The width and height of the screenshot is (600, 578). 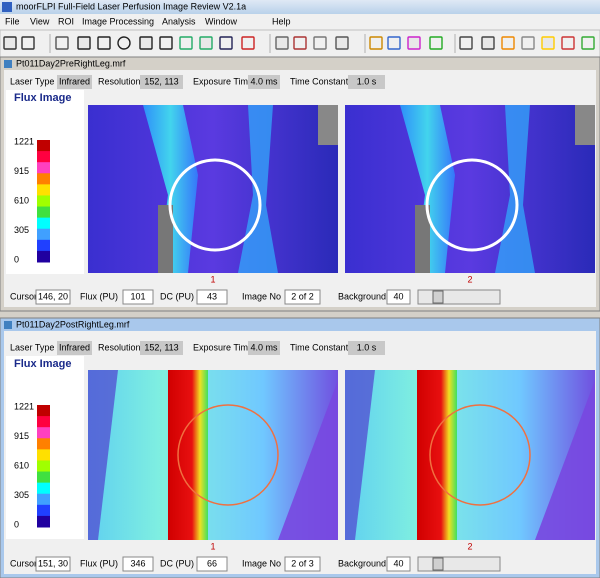 I want to click on menu-item: Window, so click(x=221, y=21).